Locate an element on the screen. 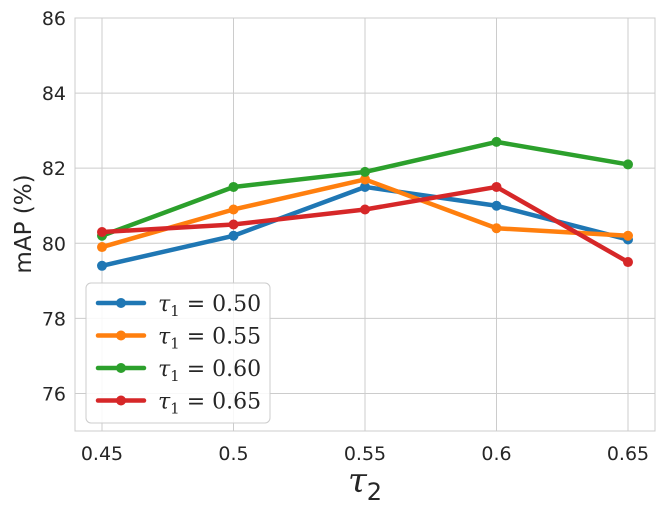  y-axis-label: mAP (%) is located at coordinates (24, 223).